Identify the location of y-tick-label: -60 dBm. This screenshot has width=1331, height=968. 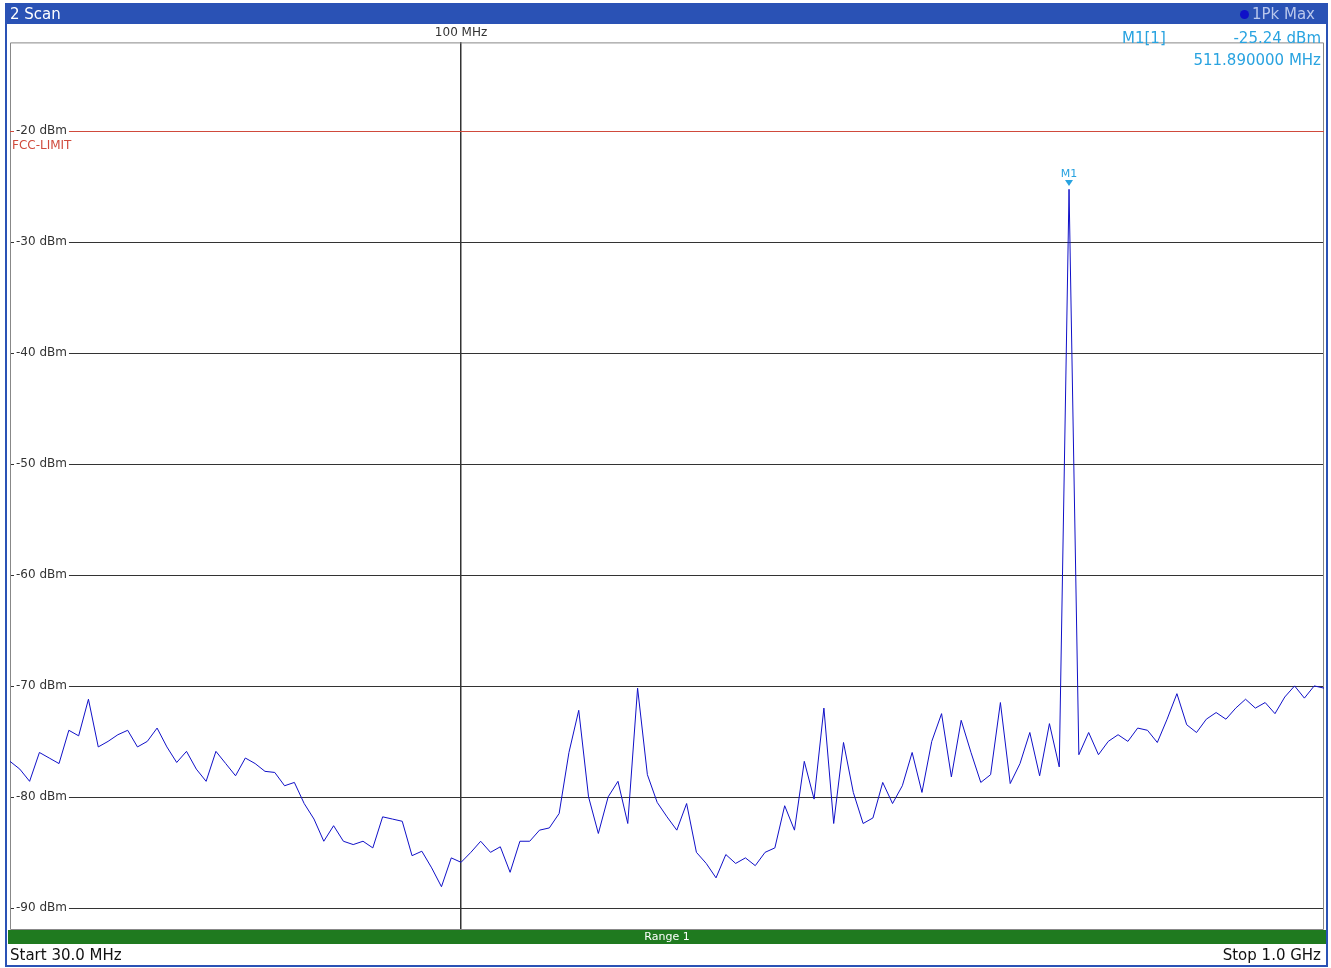
(41, 574).